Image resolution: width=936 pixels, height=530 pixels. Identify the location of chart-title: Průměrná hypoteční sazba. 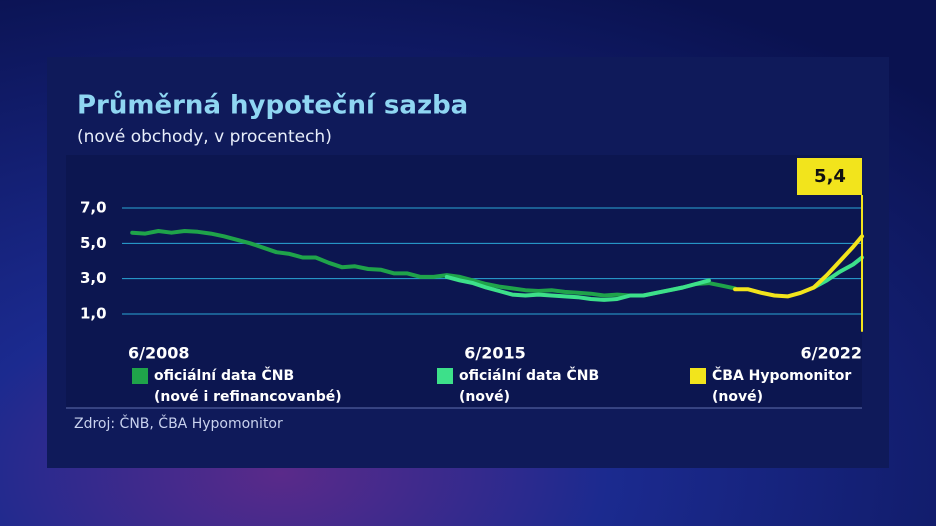
(272, 105).